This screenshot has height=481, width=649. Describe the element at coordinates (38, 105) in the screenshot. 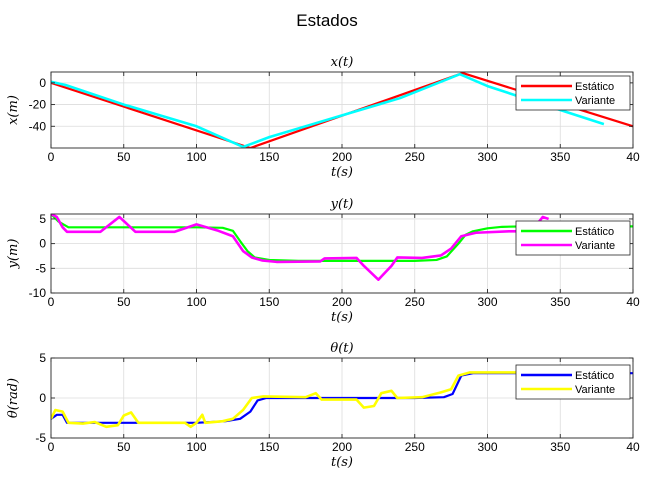

I see `y-tick-label: -20` at that location.